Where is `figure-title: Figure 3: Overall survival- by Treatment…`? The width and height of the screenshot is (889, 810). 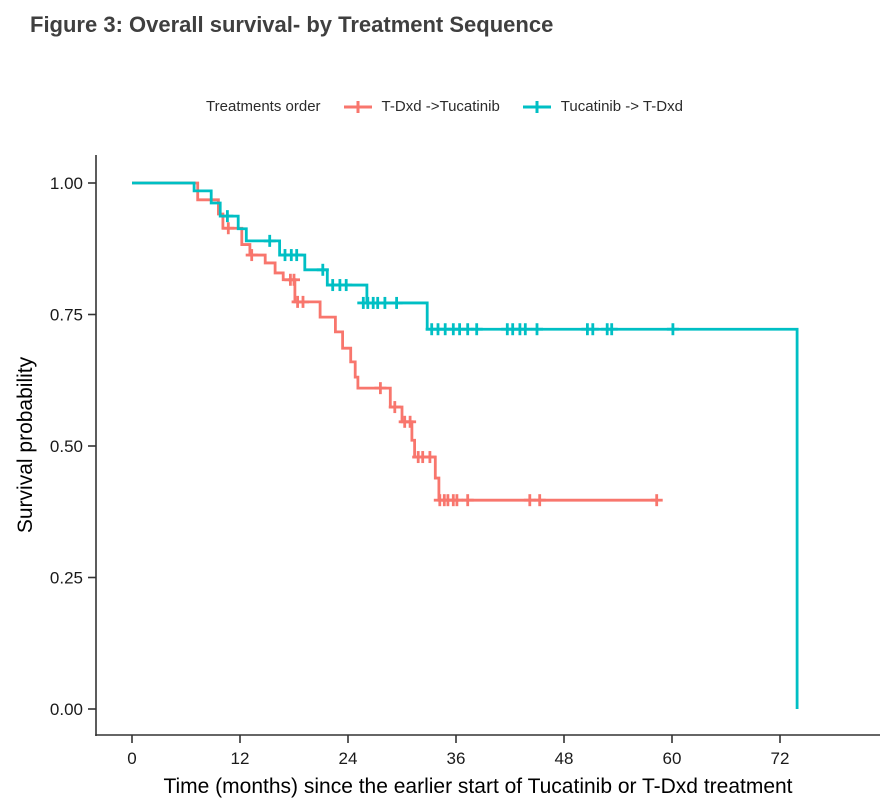
figure-title: Figure 3: Overall survival- by Treatment… is located at coordinates (292, 24).